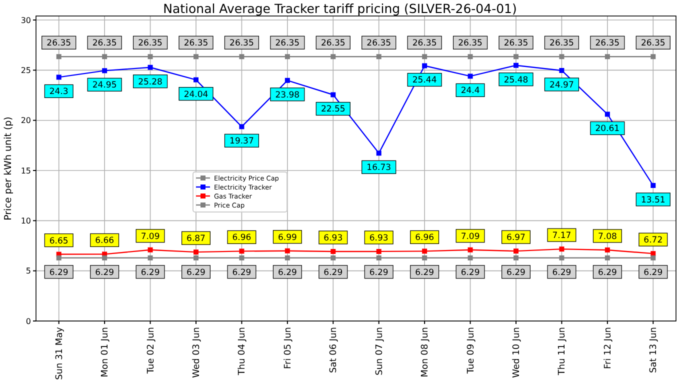  Describe the element at coordinates (25, 70) in the screenshot. I see `y-tick-label: 25` at that location.